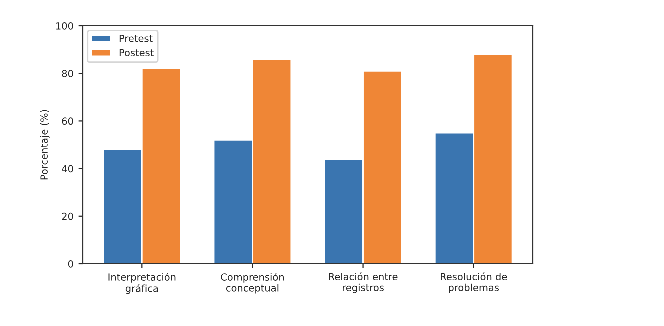 The image size is (664, 326). Describe the element at coordinates (68, 169) in the screenshot. I see `y-tick-label: 40` at that location.